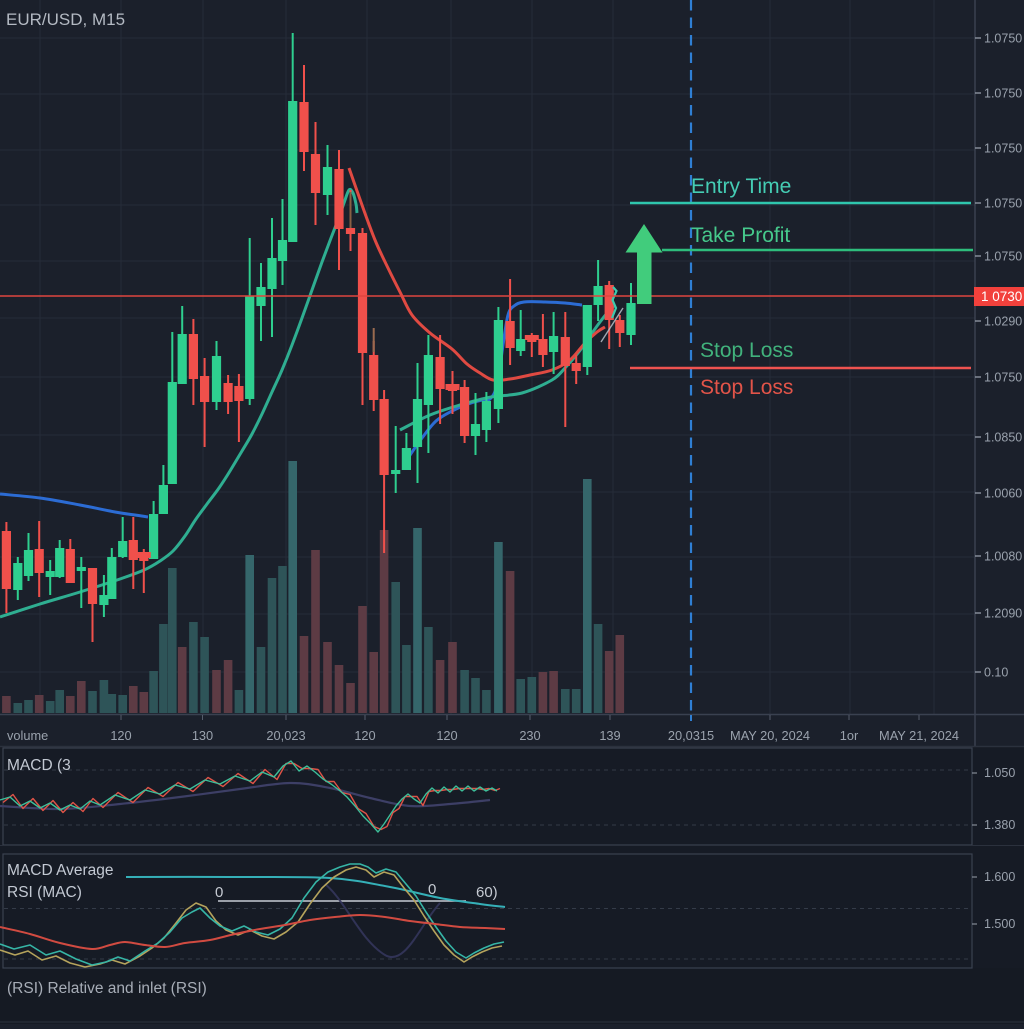  I want to click on svg-text: 20,023, so click(285, 735).